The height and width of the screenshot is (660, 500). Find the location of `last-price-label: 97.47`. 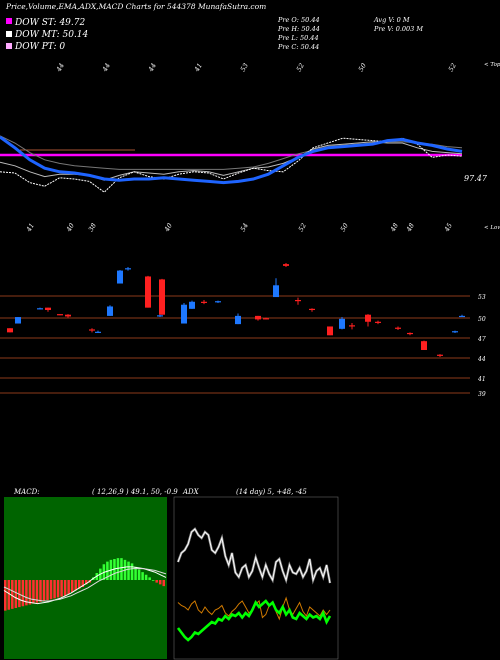

last-price-label: 97.47 is located at coordinates (476, 178).